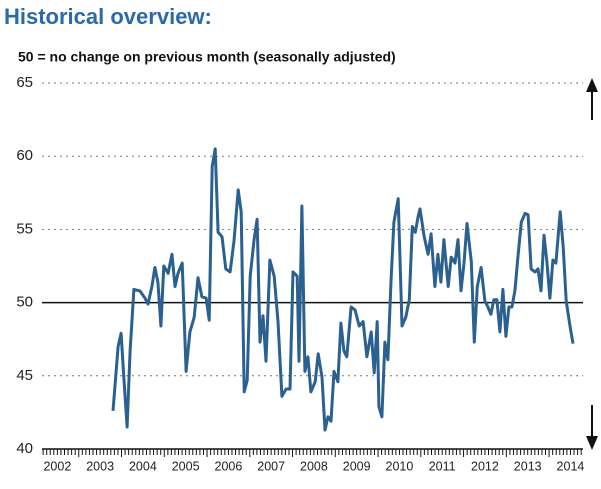 The height and width of the screenshot is (489, 601). I want to click on y-tick-label: 65, so click(24, 82).